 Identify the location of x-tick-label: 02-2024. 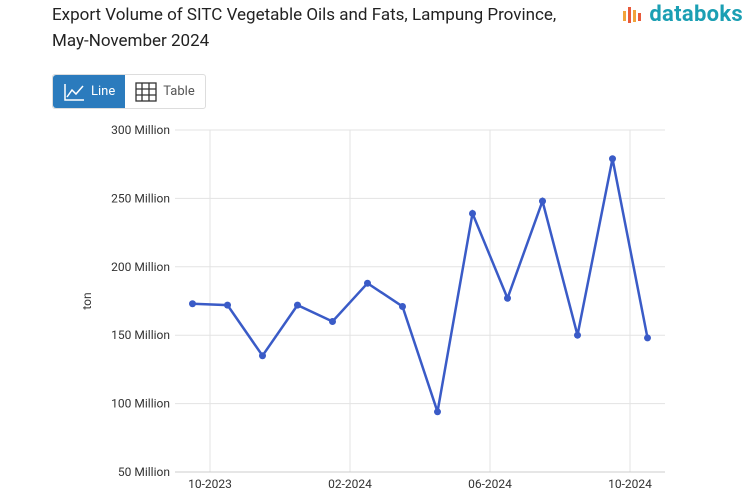
(350, 484).